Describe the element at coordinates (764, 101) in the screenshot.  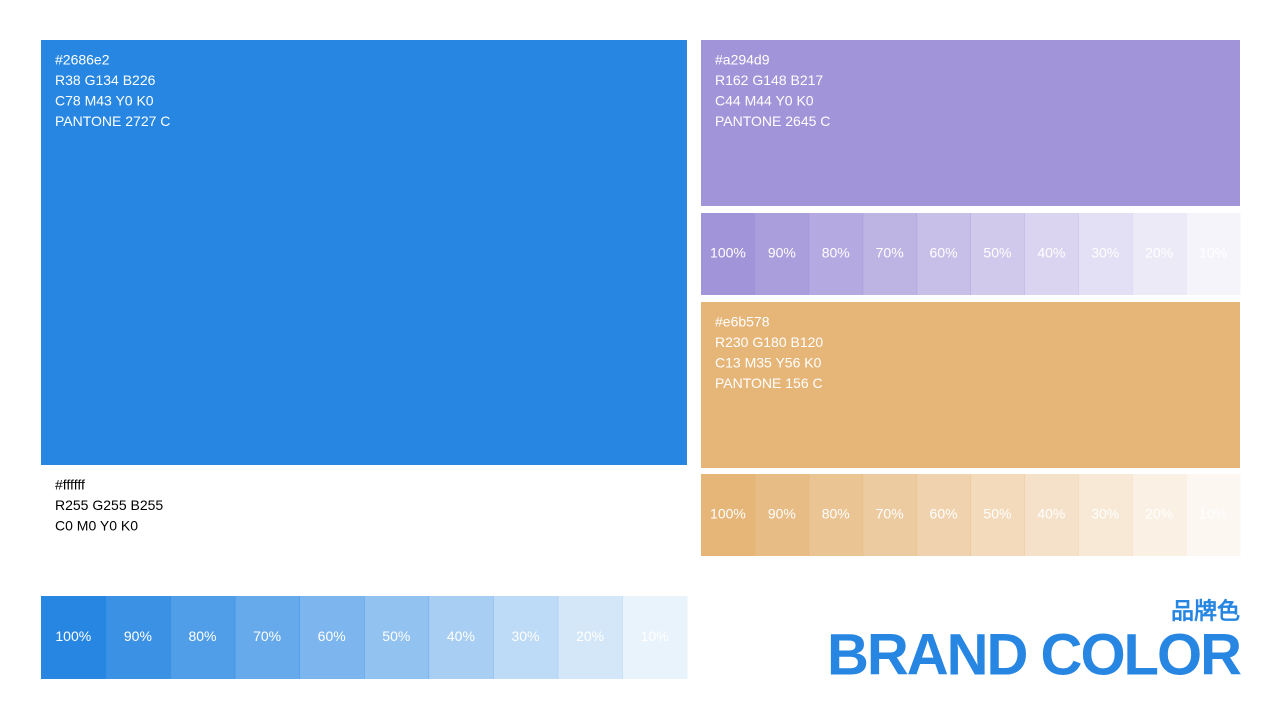
I see `color-cmyk: C44 M44 Y0 K0` at that location.